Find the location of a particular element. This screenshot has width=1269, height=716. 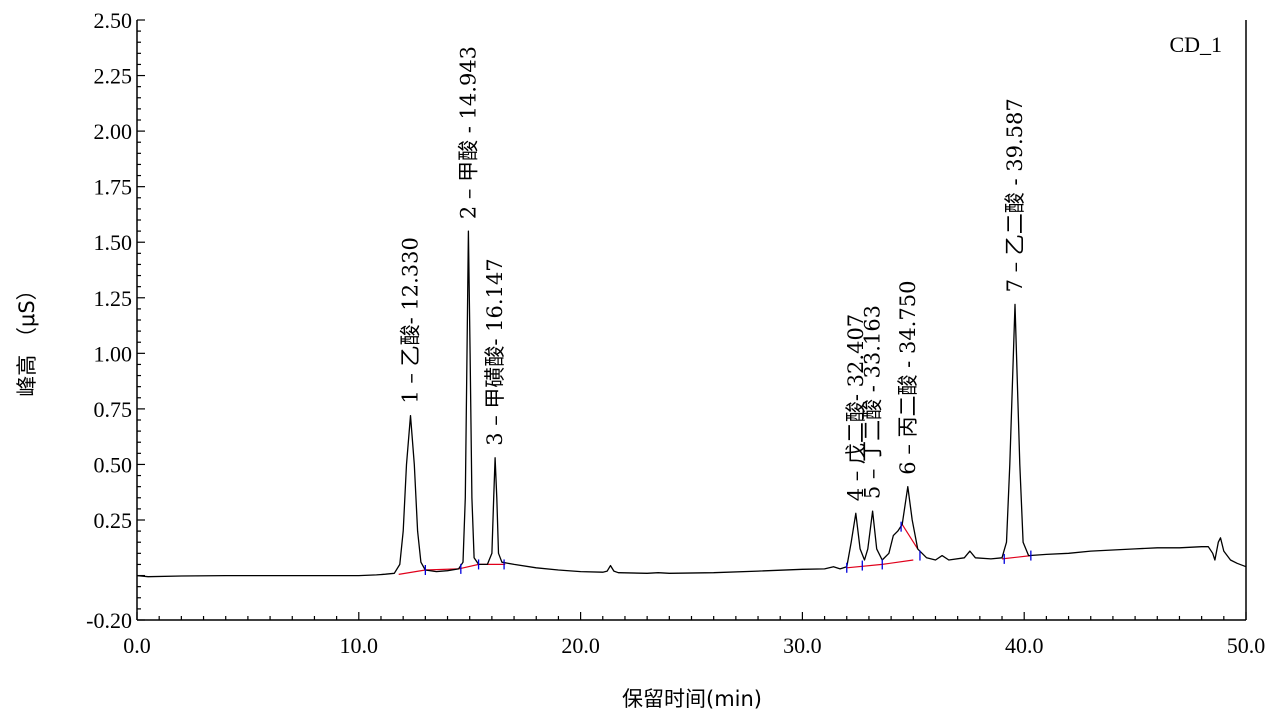

x-tick-label: 30.0 is located at coordinates (802, 645).